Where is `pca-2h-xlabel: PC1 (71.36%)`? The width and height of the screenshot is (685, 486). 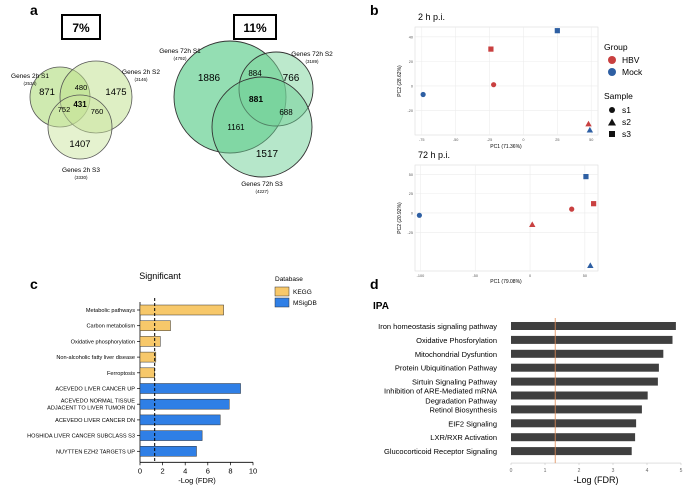
pca-2h-xlabel: PC1 (71.36%) is located at coordinates (506, 147).